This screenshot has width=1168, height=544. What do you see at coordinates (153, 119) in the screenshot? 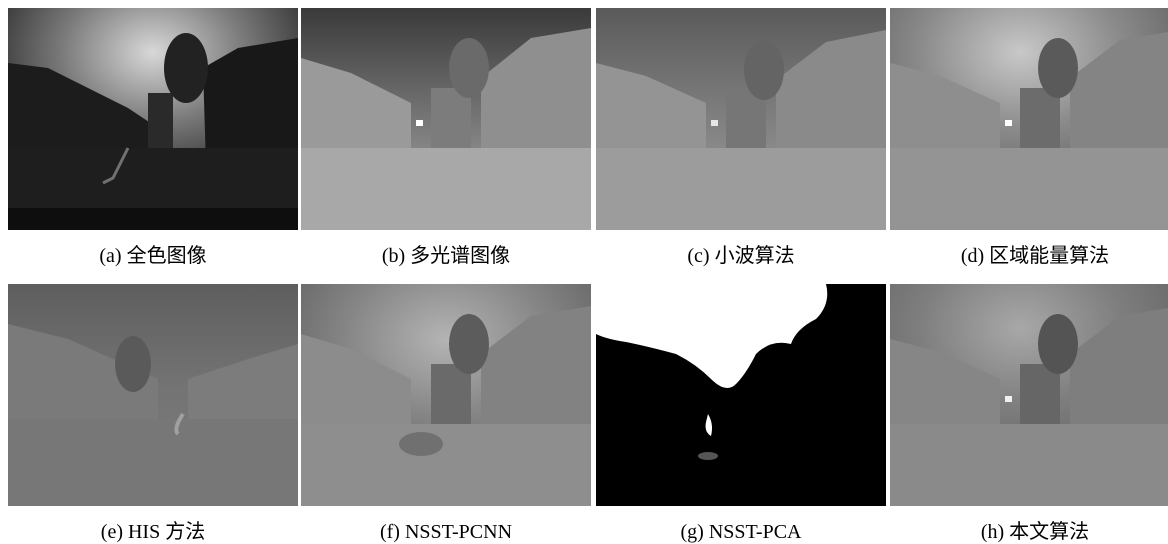
I see `panchromatic-image` at bounding box center [153, 119].